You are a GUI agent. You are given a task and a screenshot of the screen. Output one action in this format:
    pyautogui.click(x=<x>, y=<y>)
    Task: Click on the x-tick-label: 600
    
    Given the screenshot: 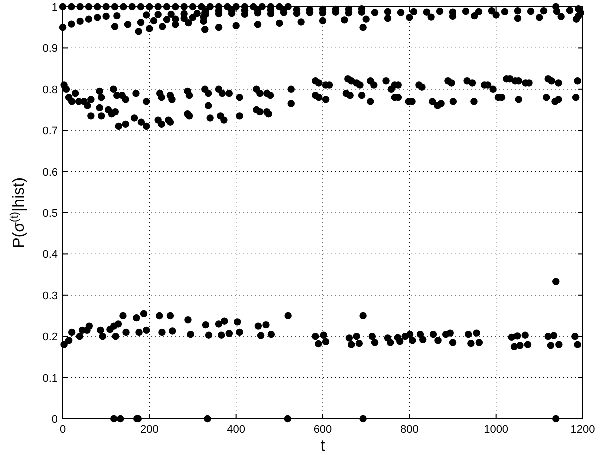 What is the action you would take?
    pyautogui.click(x=323, y=430)
    